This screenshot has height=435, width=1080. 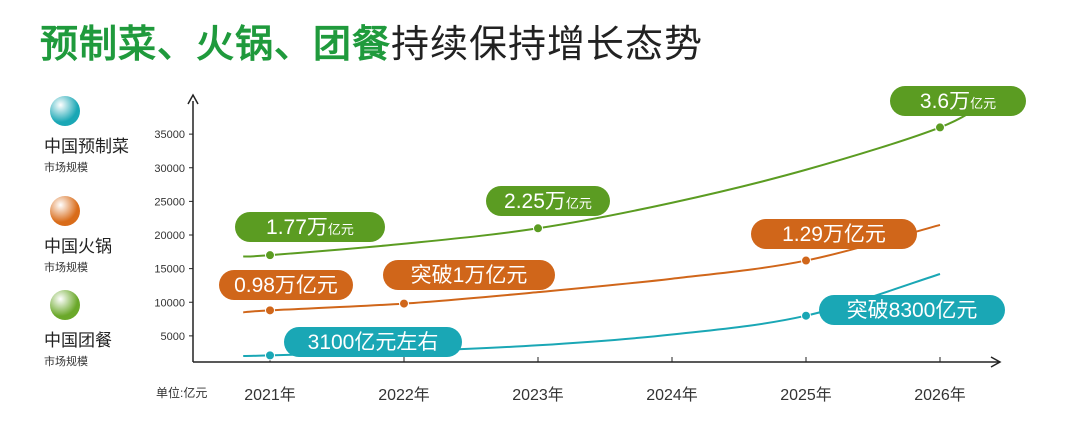 What do you see at coordinates (270, 395) in the screenshot?
I see `x-tick-label: 2021年` at bounding box center [270, 395].